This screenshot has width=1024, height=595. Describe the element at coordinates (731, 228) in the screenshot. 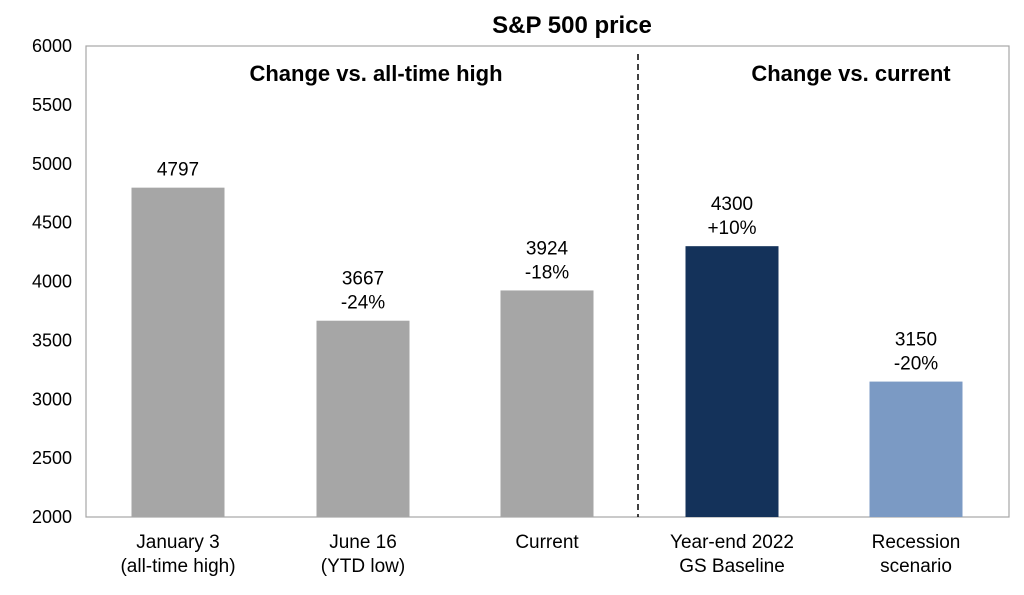

I see `data-label: +10%` at that location.